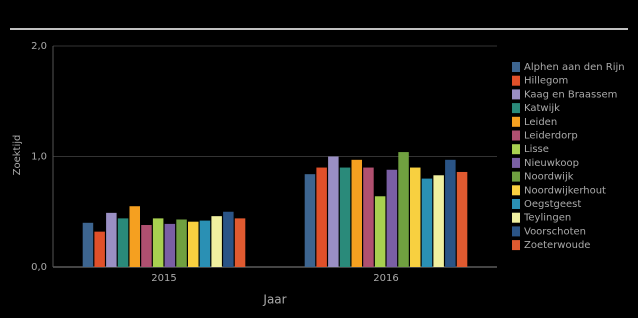 This screenshot has height=318, width=638. What do you see at coordinates (551, 136) in the screenshot?
I see `legend-label: Leiderdorp` at bounding box center [551, 136].